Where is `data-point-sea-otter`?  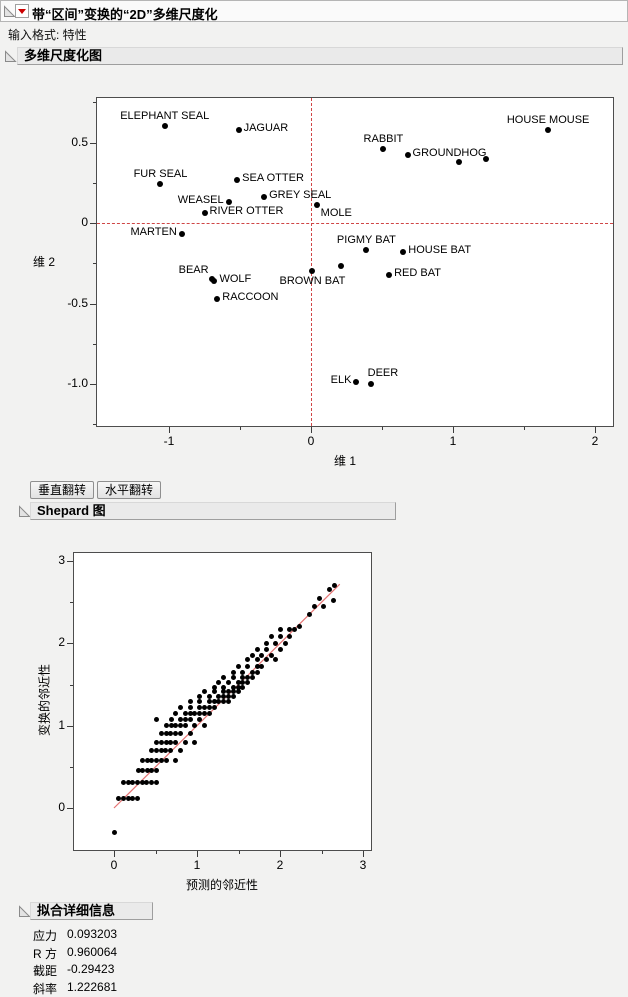
data-point-sea-otter is located at coordinates (237, 179).